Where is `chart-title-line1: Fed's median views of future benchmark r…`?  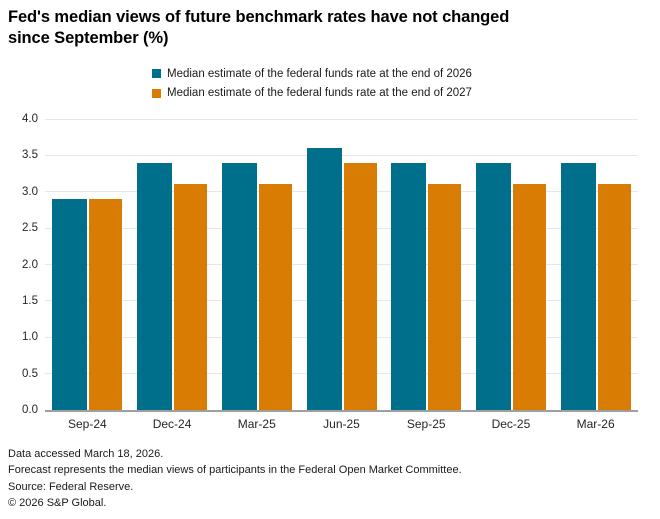
chart-title-line1: Fed's median views of future benchmark r… is located at coordinates (259, 17).